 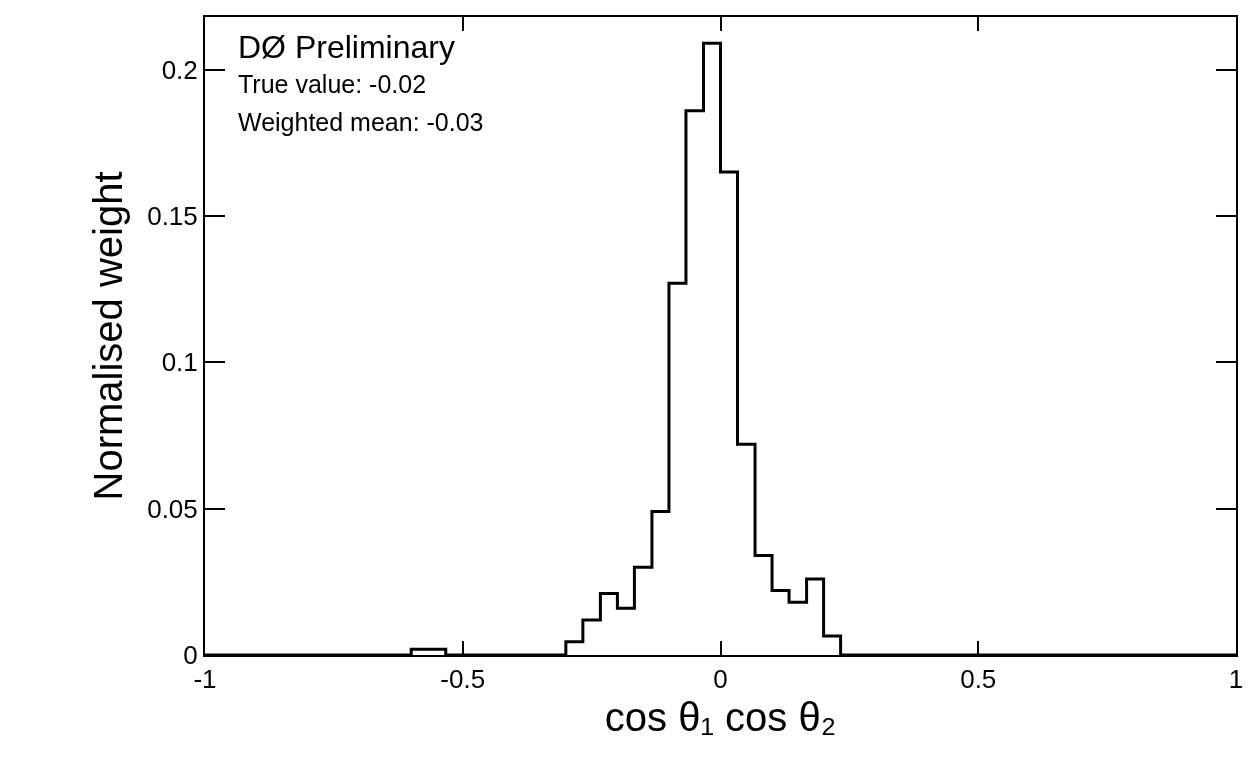 What do you see at coordinates (1236, 679) in the screenshot?
I see `x-tick-label: 1` at bounding box center [1236, 679].